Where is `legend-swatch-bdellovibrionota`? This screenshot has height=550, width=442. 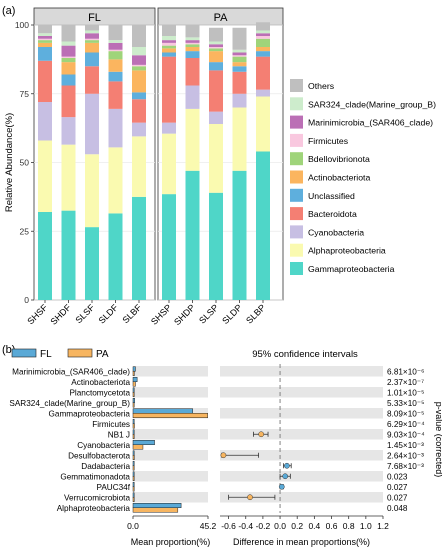
legend-swatch-bdellovibrionota is located at coordinates (296, 159).